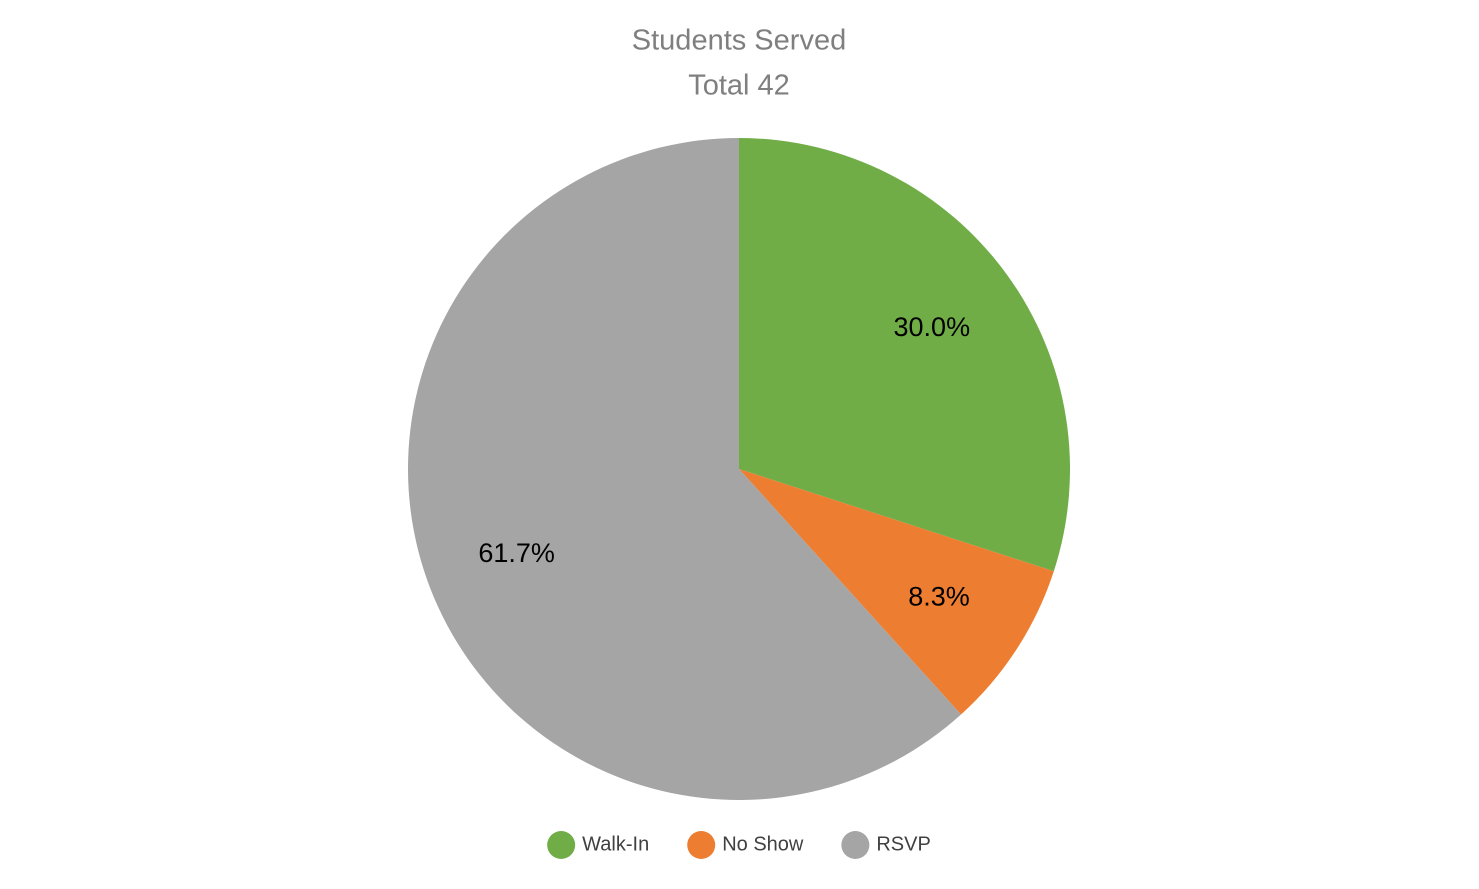  What do you see at coordinates (763, 844) in the screenshot?
I see `legend-label: No Show` at bounding box center [763, 844].